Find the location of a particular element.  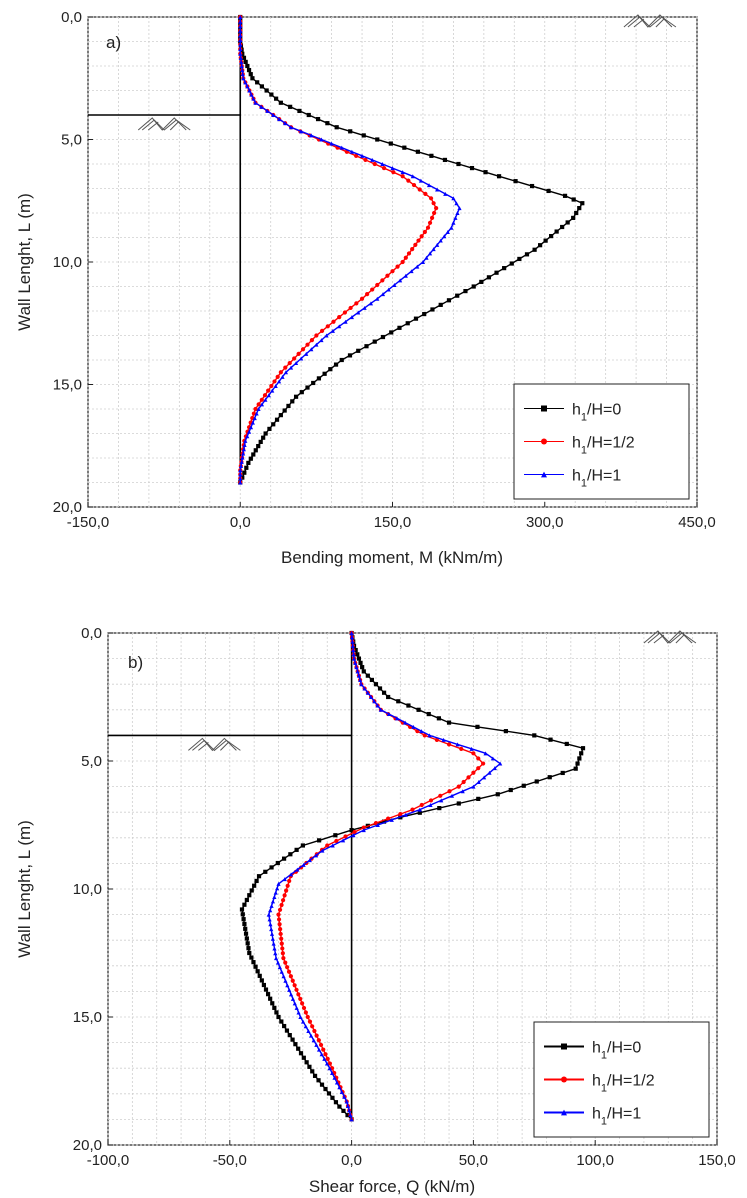

legend-label: h1/H=1/2 is located at coordinates (603, 446).